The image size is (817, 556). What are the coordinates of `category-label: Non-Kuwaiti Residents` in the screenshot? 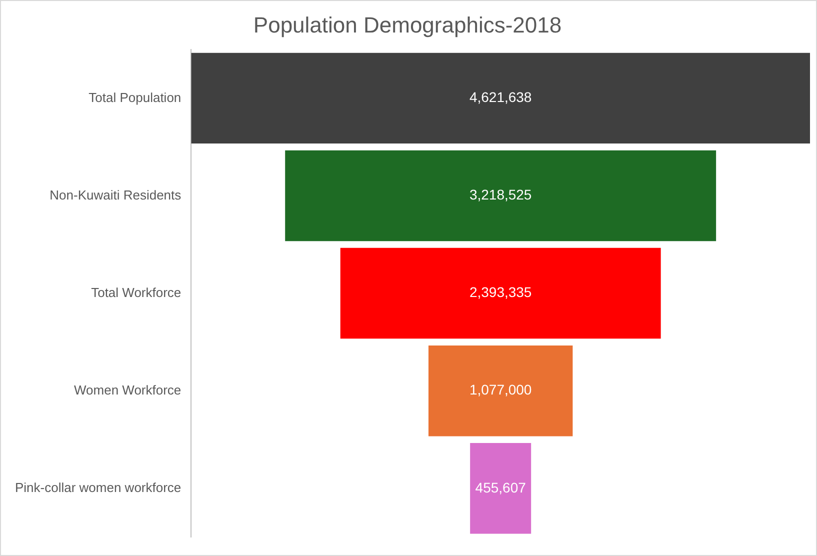 It's located at (116, 194).